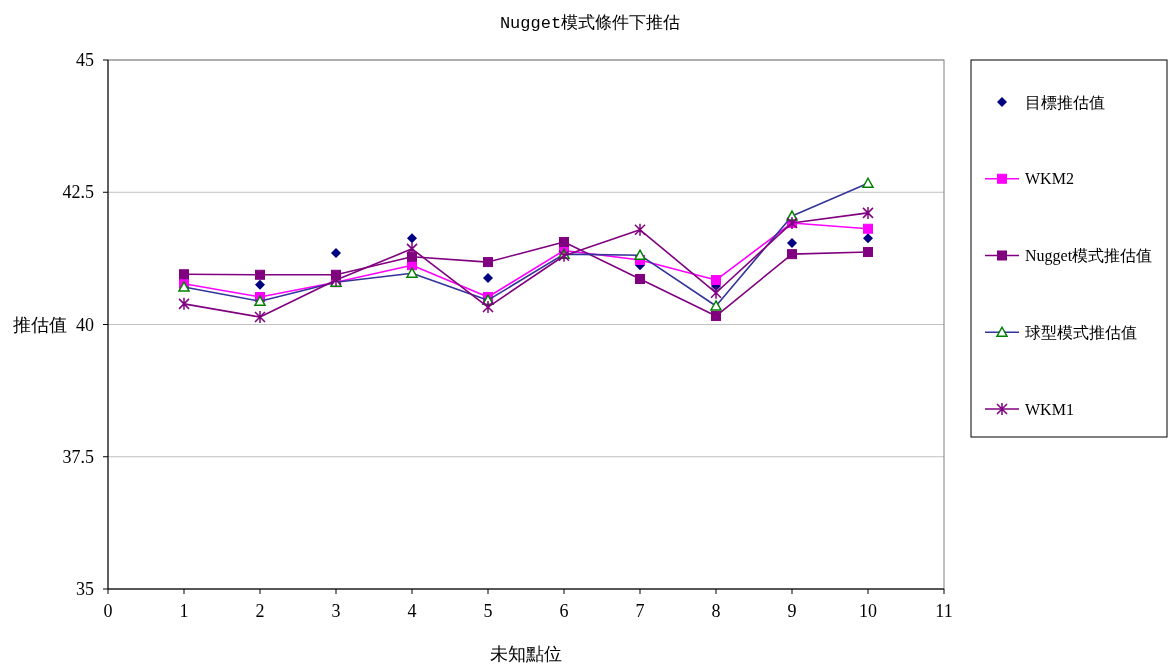  What do you see at coordinates (526, 654) in the screenshot?
I see `x-axis-title: 未知點位` at bounding box center [526, 654].